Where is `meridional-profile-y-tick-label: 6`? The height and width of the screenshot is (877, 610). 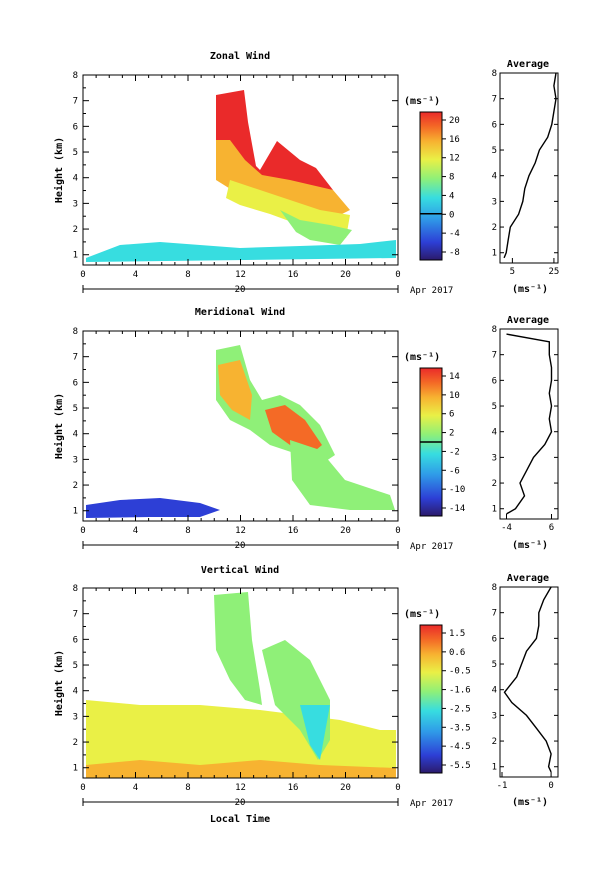
meridional-profile-y-tick-label: 6 is located at coordinates (494, 381).